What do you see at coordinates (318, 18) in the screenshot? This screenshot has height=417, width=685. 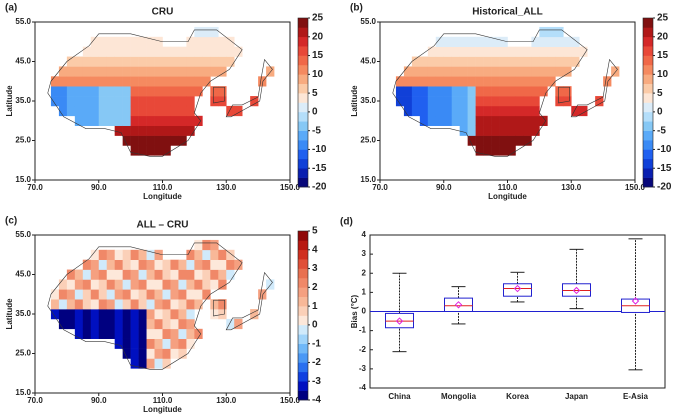 I see `colorbar-tick-label: 25` at bounding box center [318, 18].